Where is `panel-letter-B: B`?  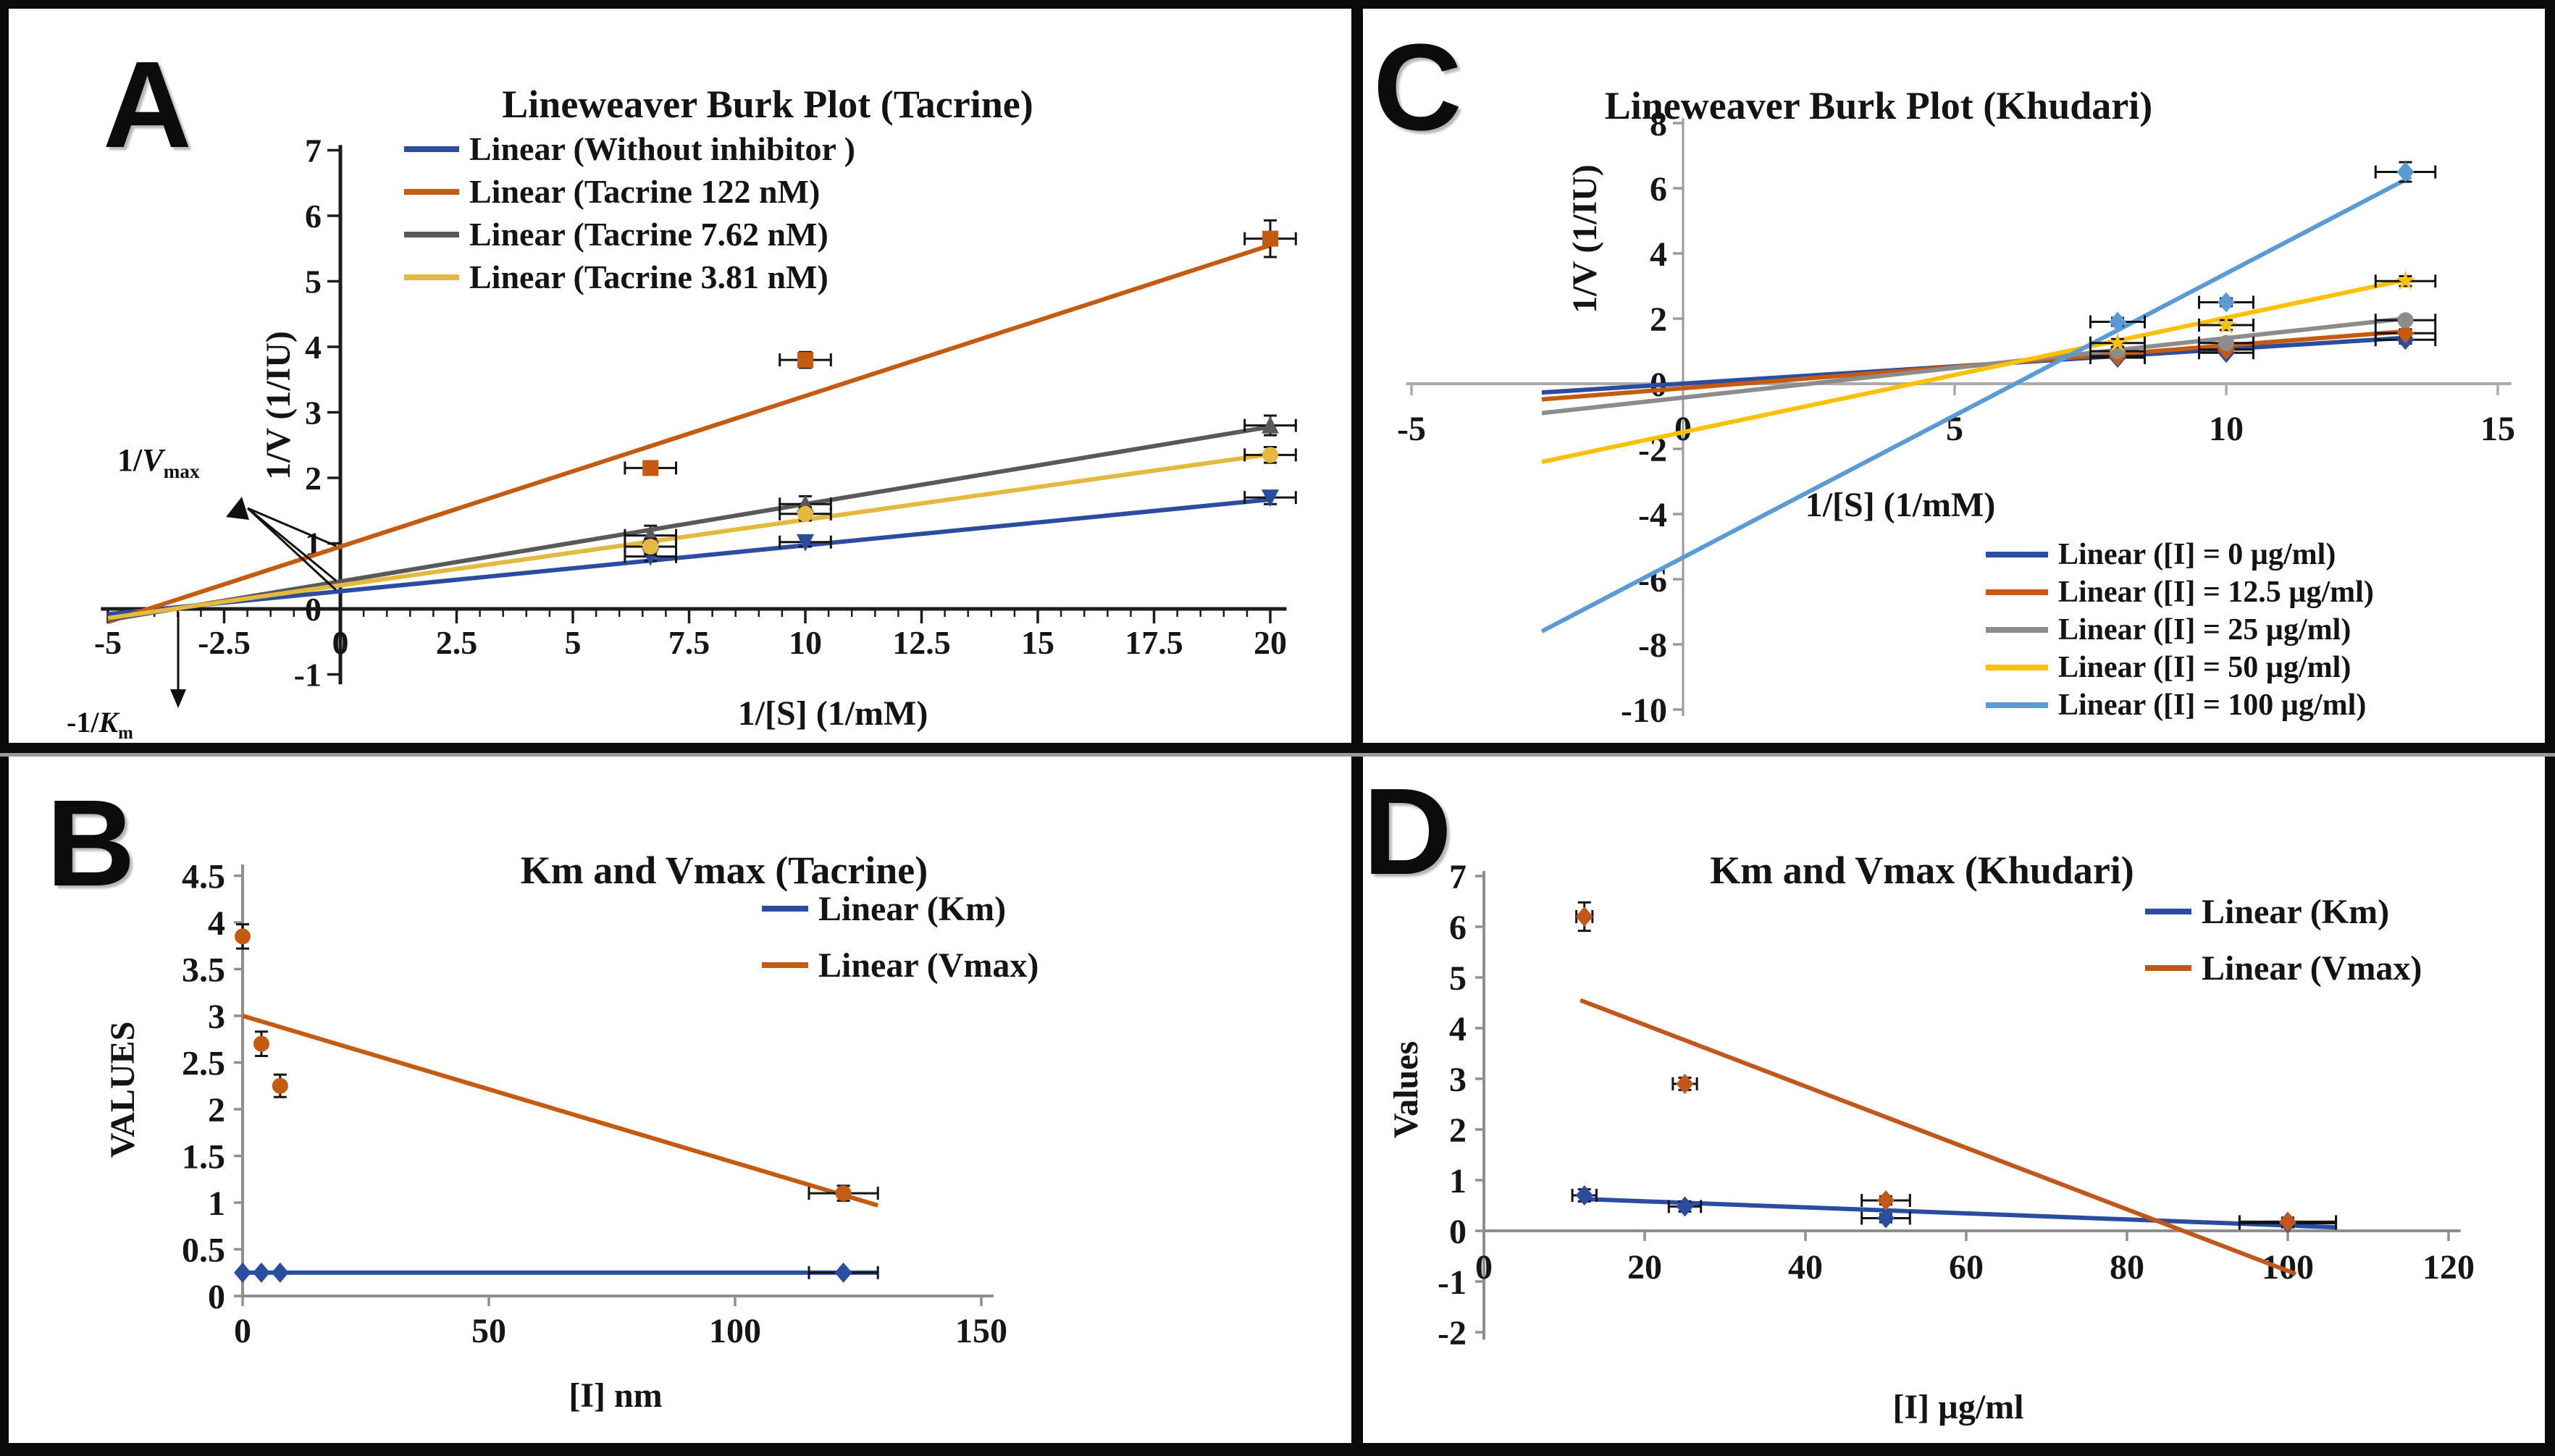
panel-letter-B: B is located at coordinates (90, 844).